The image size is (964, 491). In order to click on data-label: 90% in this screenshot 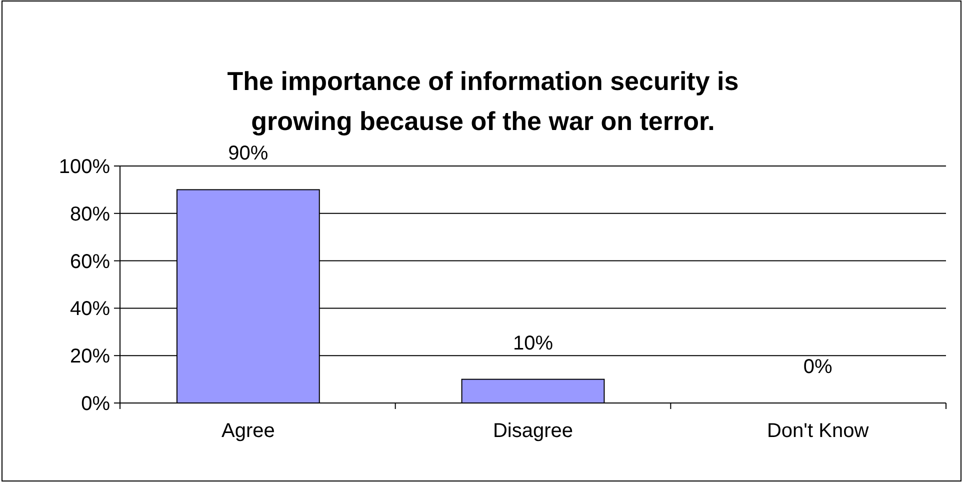, I will do `click(248, 153)`.